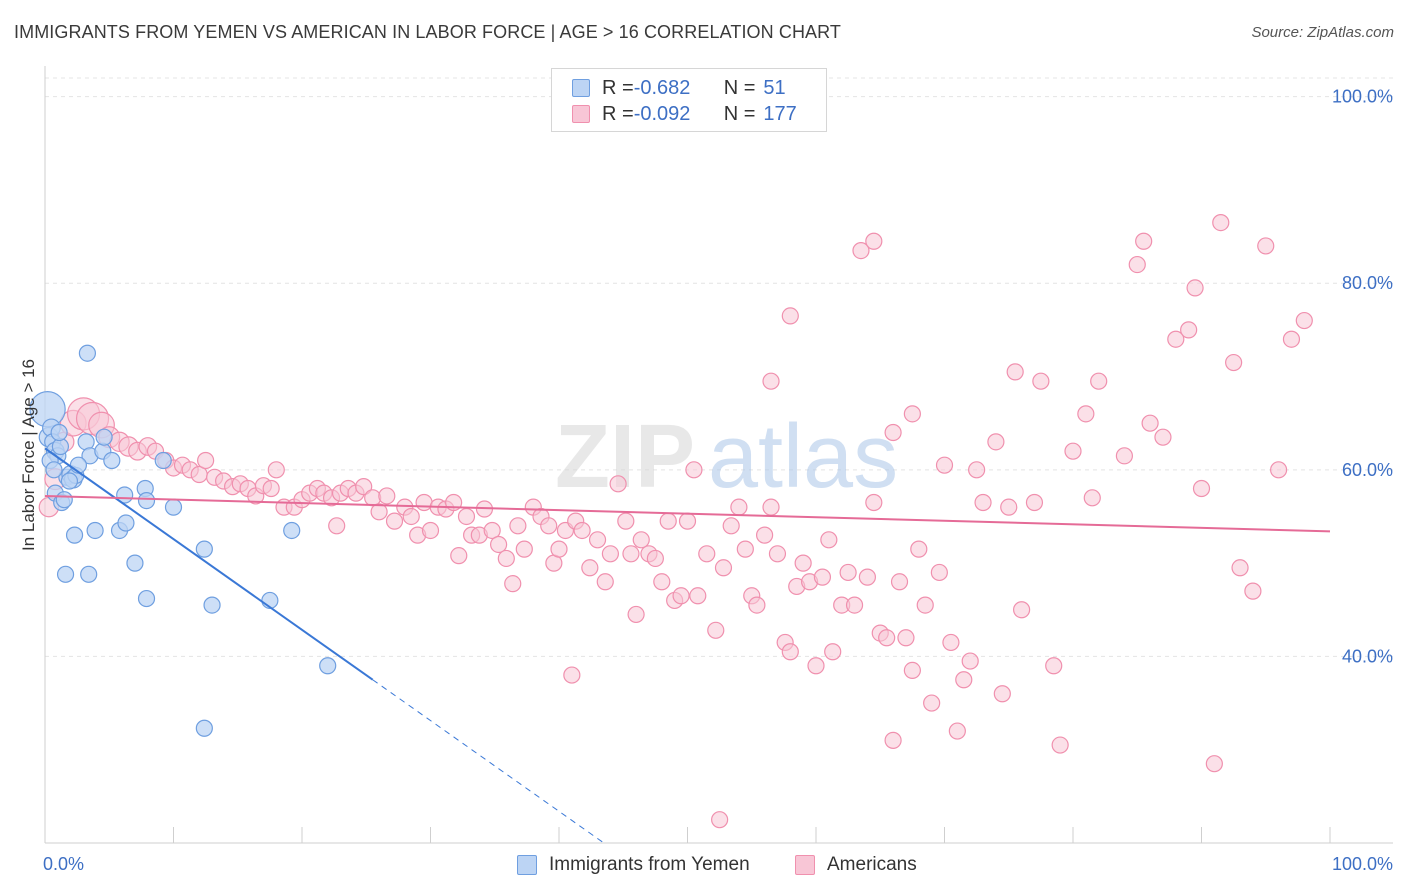 The height and width of the screenshot is (892, 1406). What do you see at coordinates (1362, 377) in the screenshot?
I see `y-tick-labels: 40.0% 60.0% 80.0% 100.0%` at bounding box center [1362, 377].